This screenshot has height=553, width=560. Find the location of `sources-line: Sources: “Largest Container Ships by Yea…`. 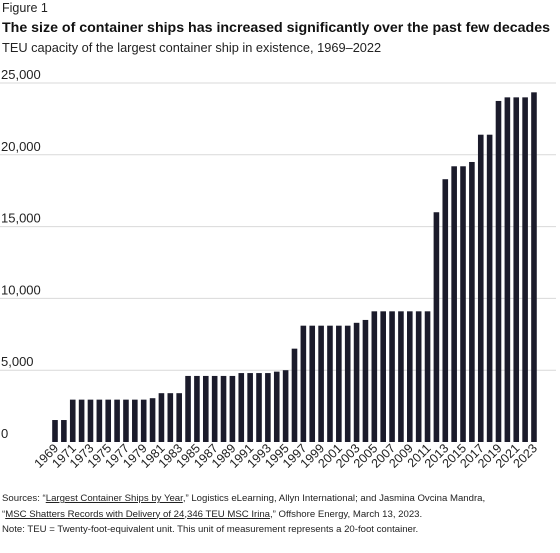

sources-line: Sources: “Largest Container Ships by Yea… is located at coordinates (279, 499).